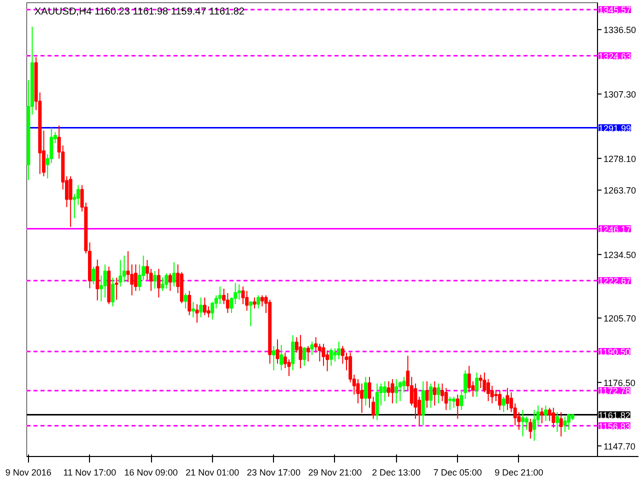  Describe the element at coordinates (620, 255) in the screenshot. I see `y-tick-label: 1234.50` at that location.